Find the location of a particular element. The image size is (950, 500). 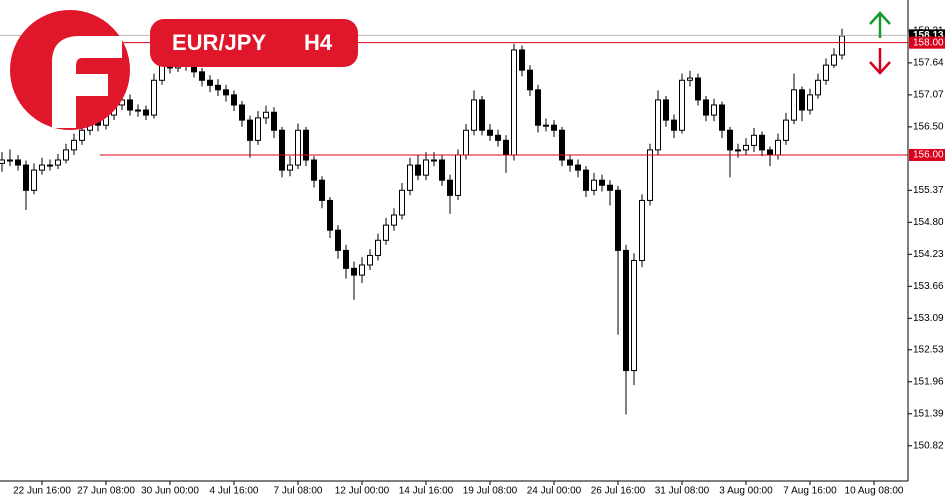

y-tick-label: 156.50 is located at coordinates (928, 127).